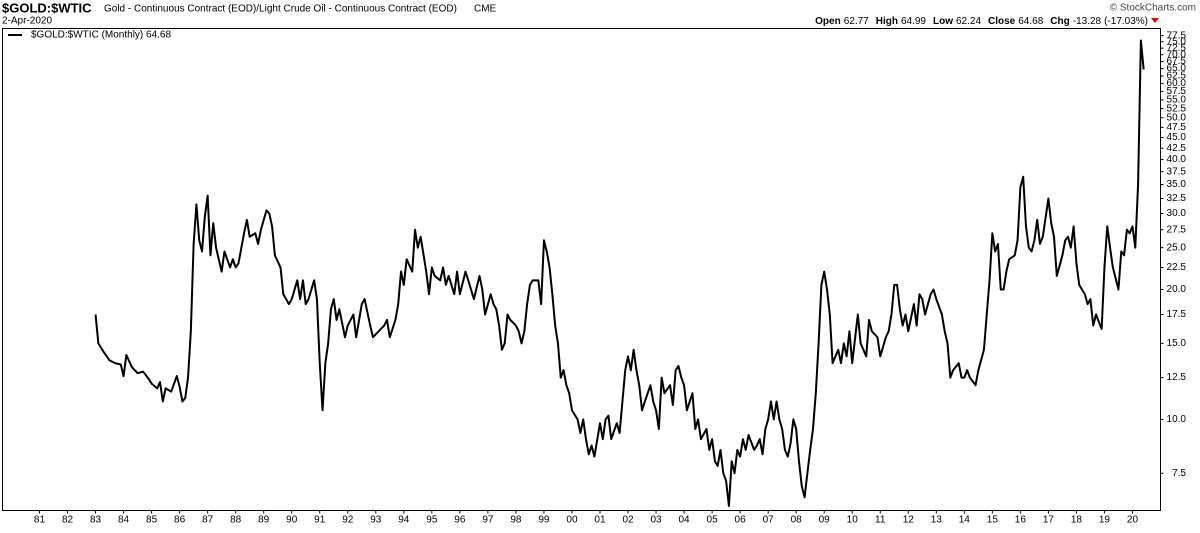 Image resolution: width=1200 pixels, height=533 pixels. What do you see at coordinates (1177, 184) in the screenshot?
I see `y-tick-label: 35.0` at bounding box center [1177, 184].